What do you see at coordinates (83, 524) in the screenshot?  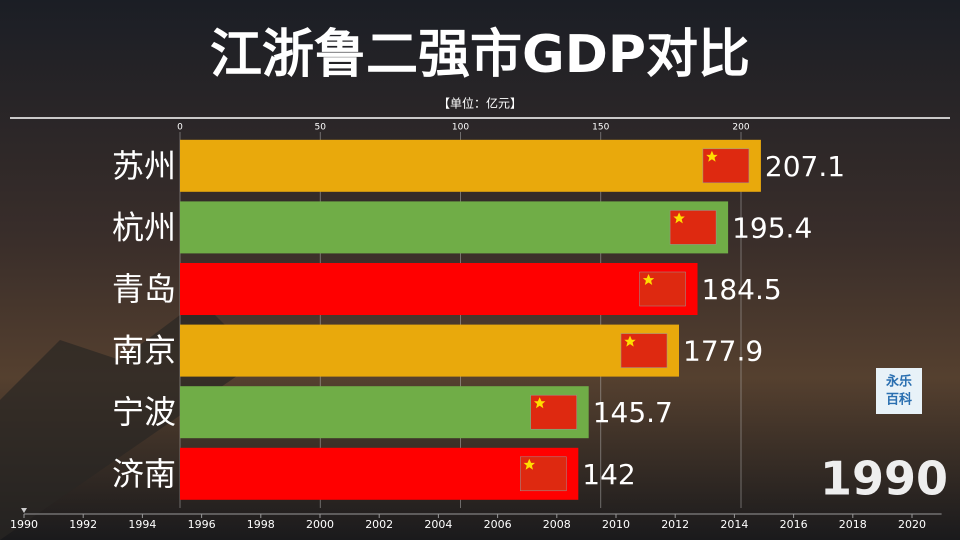 I see `timeline-label: 1992` at bounding box center [83, 524].